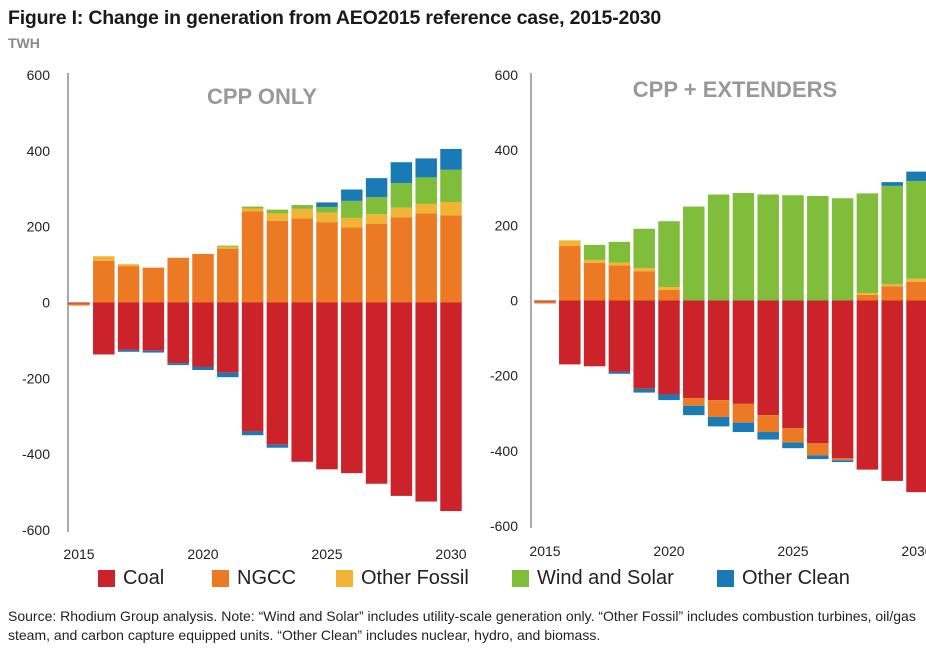 The image size is (926, 655). What do you see at coordinates (302, 207) in the screenshot?
I see `bar-wind-and-solar-2024` at bounding box center [302, 207].